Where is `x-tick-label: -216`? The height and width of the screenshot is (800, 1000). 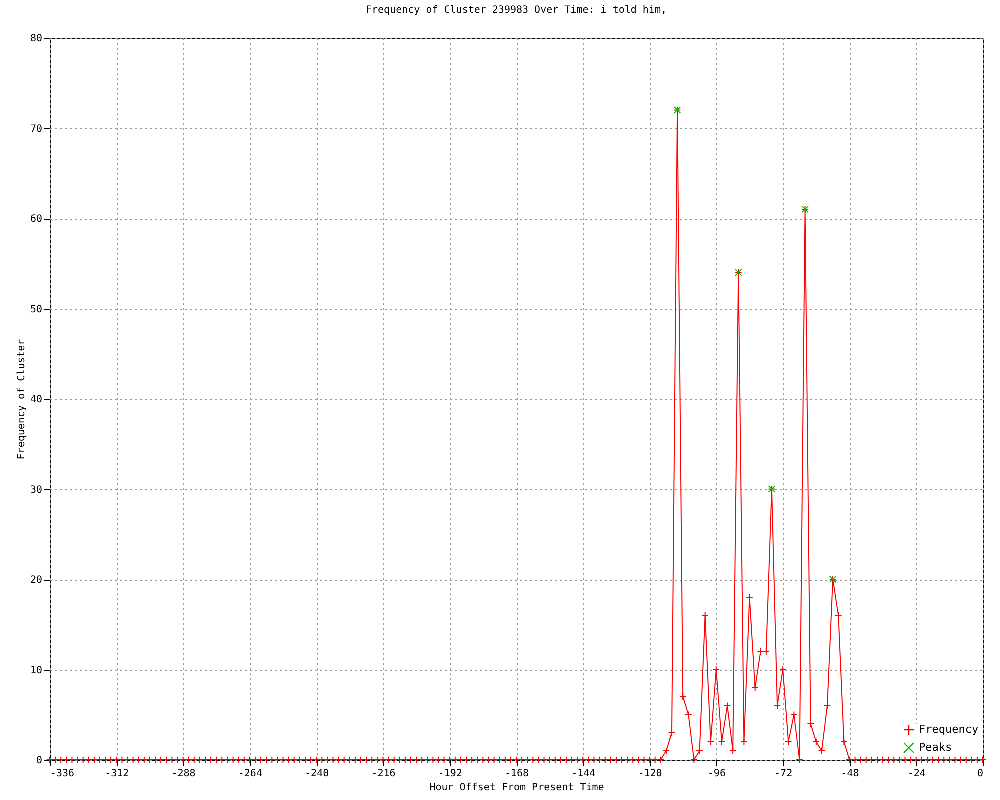 x-tick-label: -216 is located at coordinates (384, 774).